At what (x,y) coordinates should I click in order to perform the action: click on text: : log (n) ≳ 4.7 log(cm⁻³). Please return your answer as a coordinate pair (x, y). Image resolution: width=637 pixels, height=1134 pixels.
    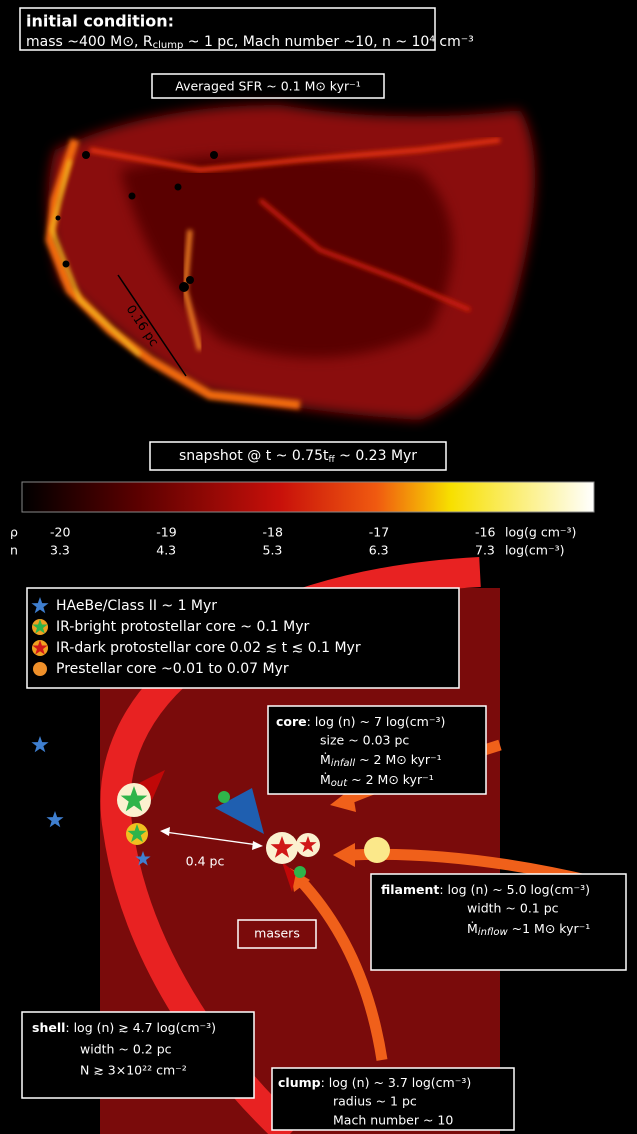
    Looking at the image, I should click on (140, 1027).